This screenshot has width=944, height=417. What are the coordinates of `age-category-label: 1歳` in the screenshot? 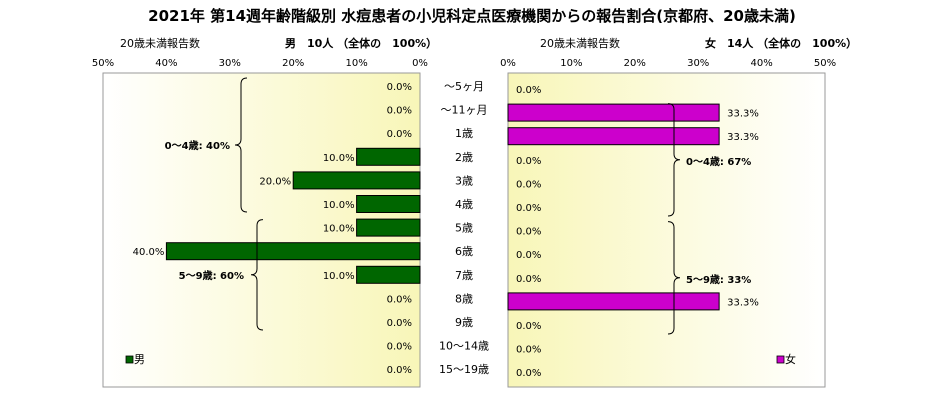 It's located at (464, 133).